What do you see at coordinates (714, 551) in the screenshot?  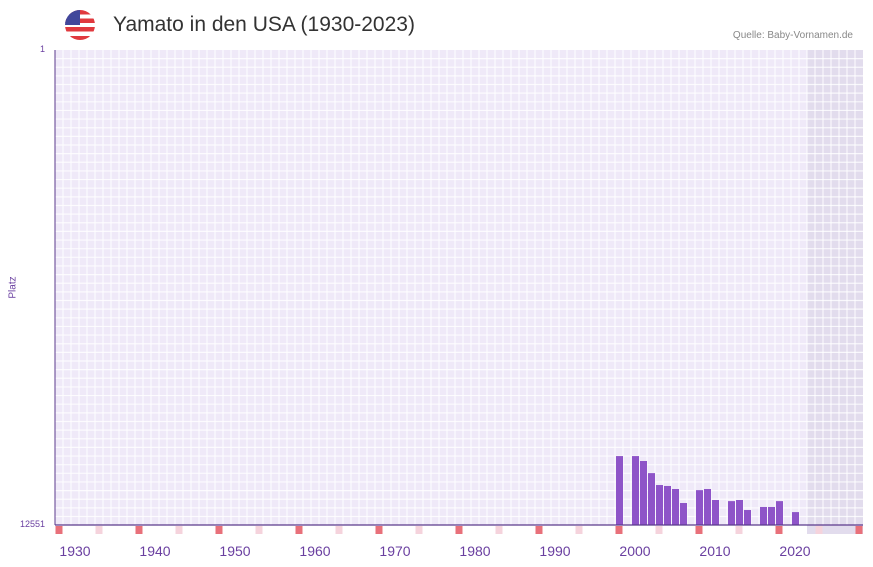 I see `x-tick-label: 2010` at bounding box center [714, 551].